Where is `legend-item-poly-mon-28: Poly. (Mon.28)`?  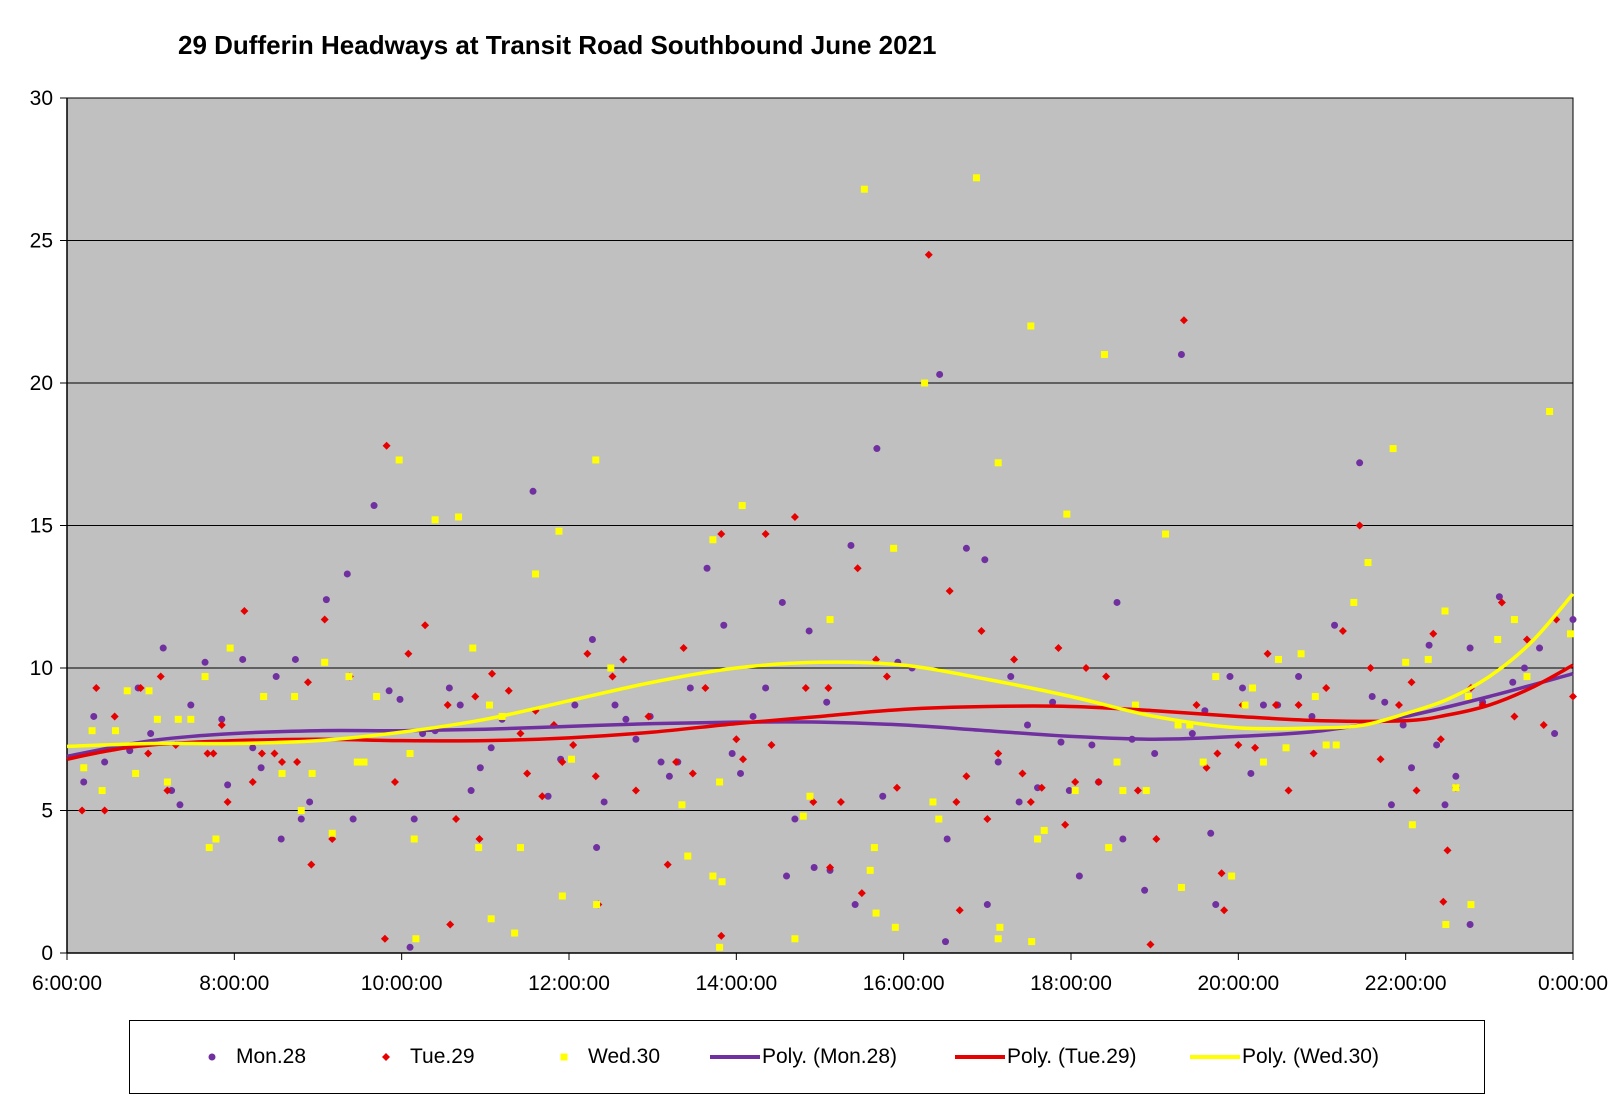
legend-item-poly-mon-28: Poly. (Mon.28) is located at coordinates (803, 1057).